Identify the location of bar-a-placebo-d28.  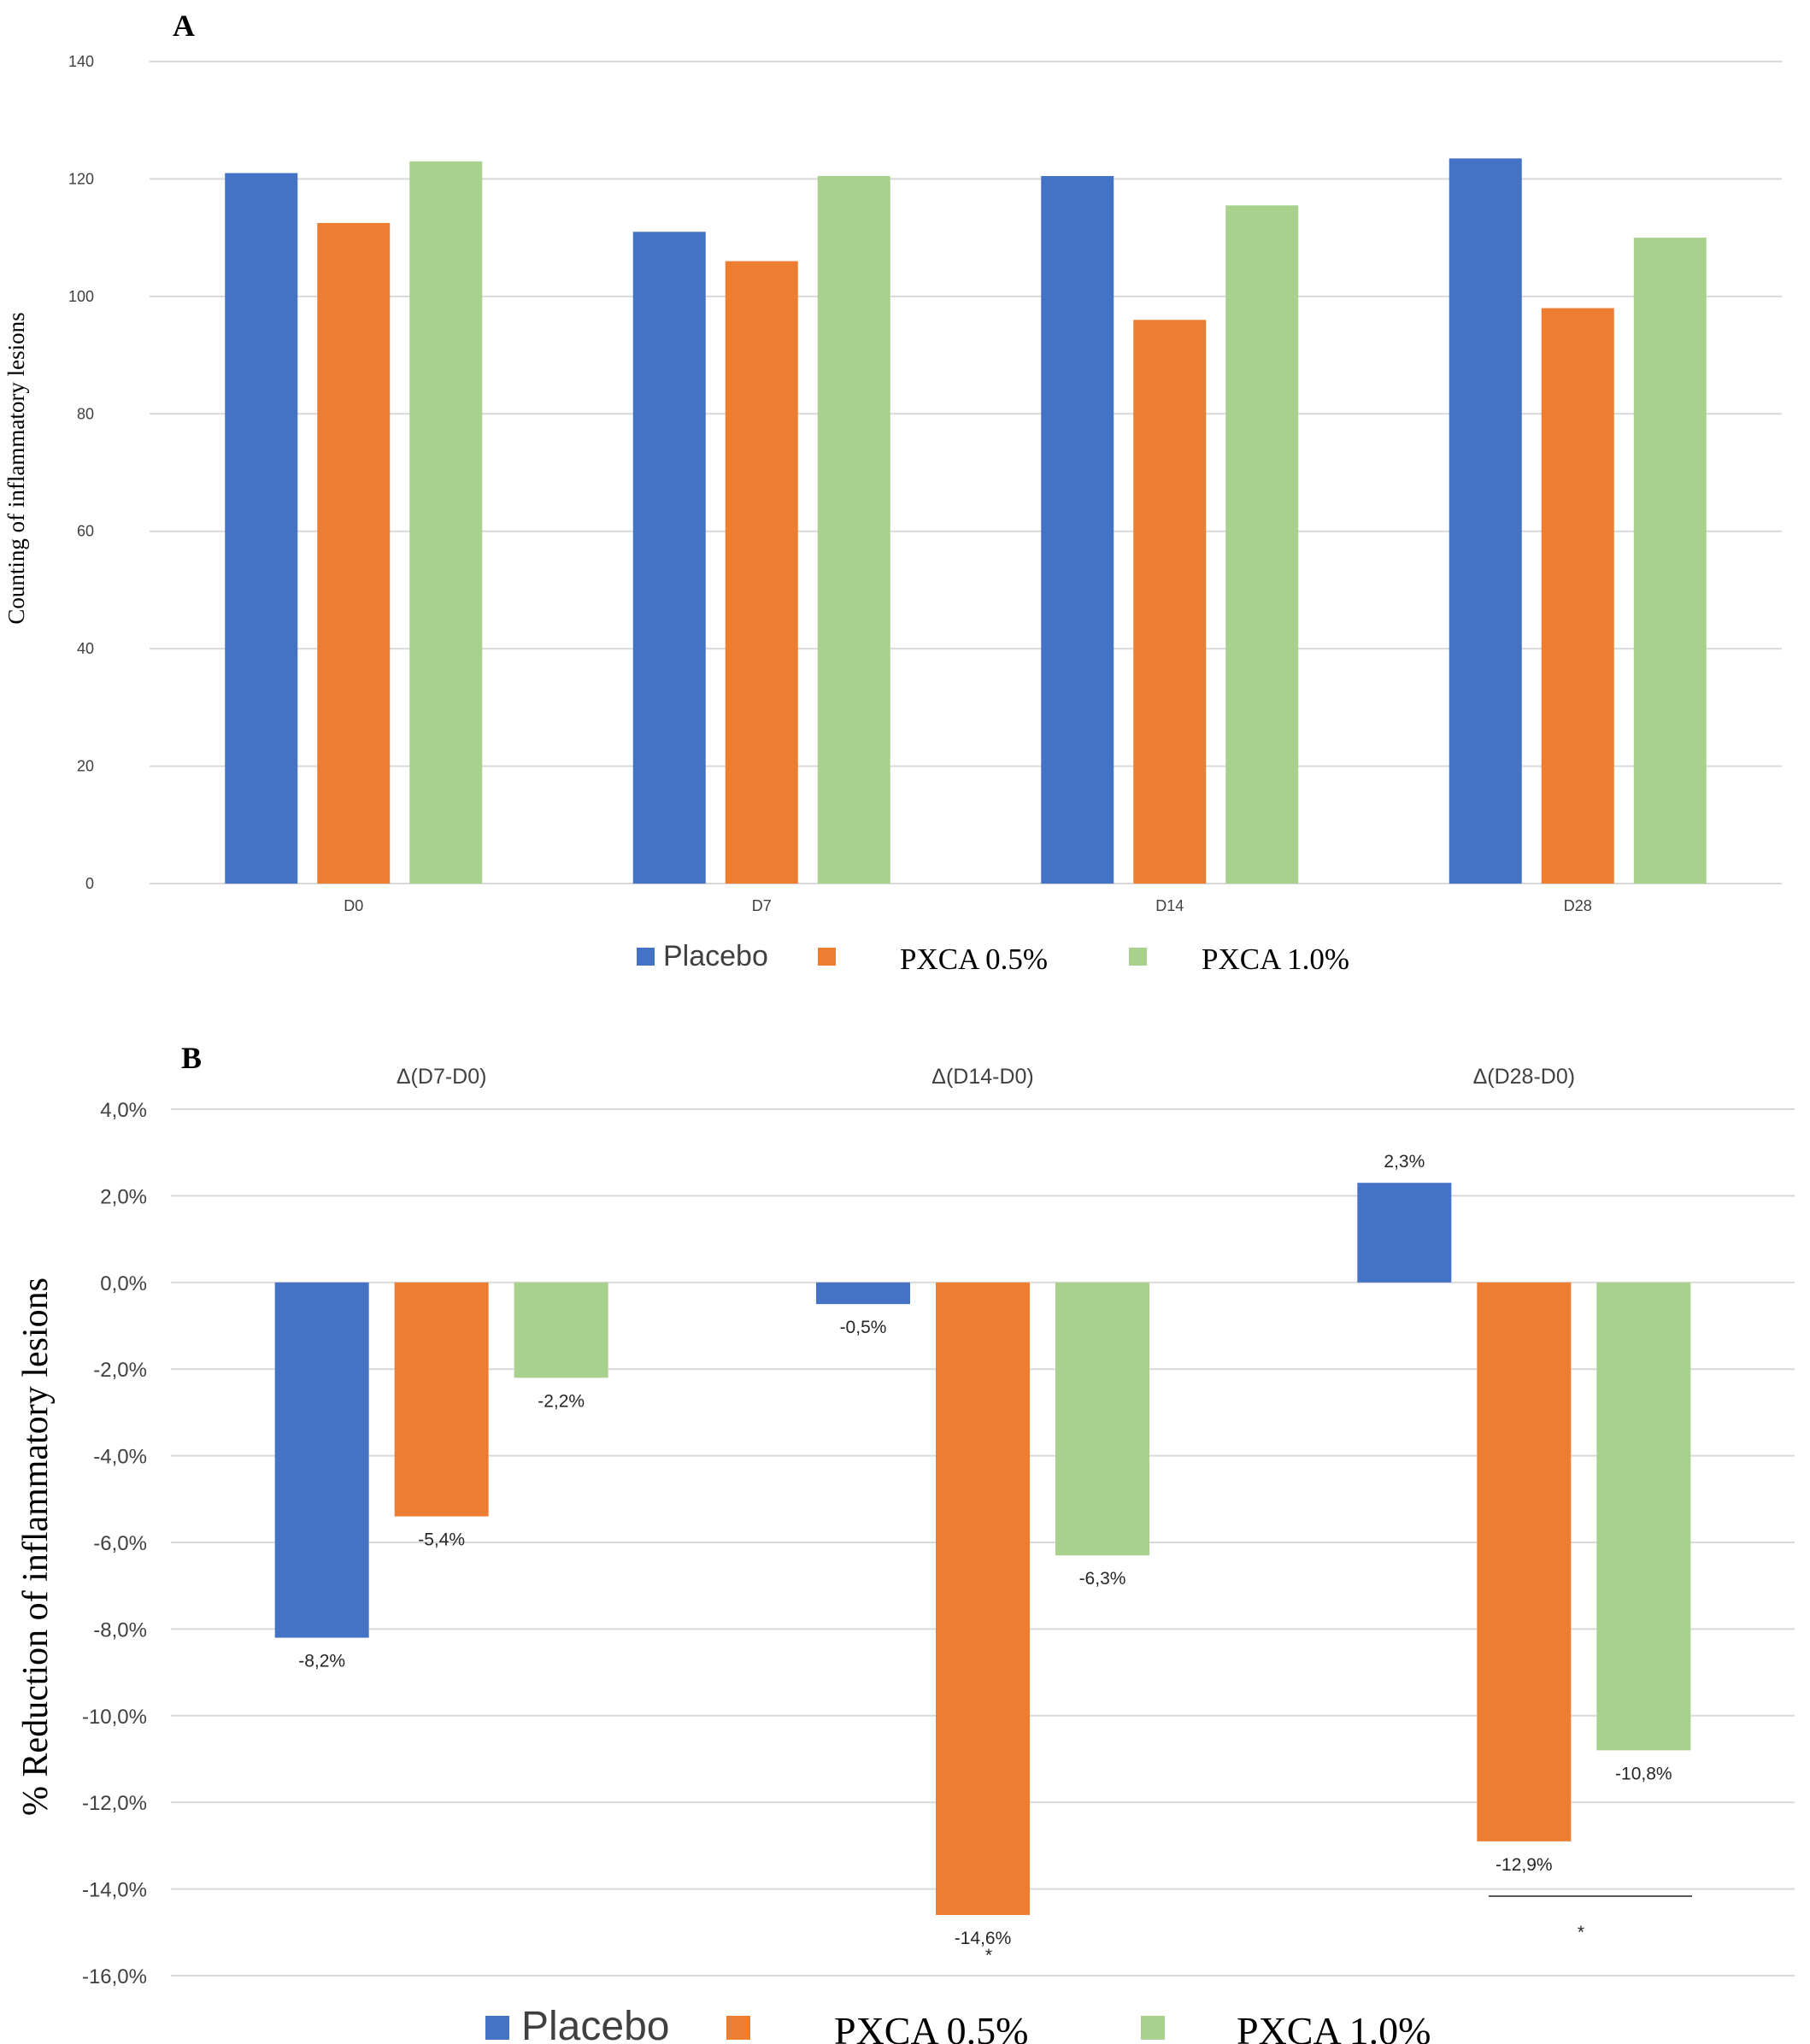
(1486, 521).